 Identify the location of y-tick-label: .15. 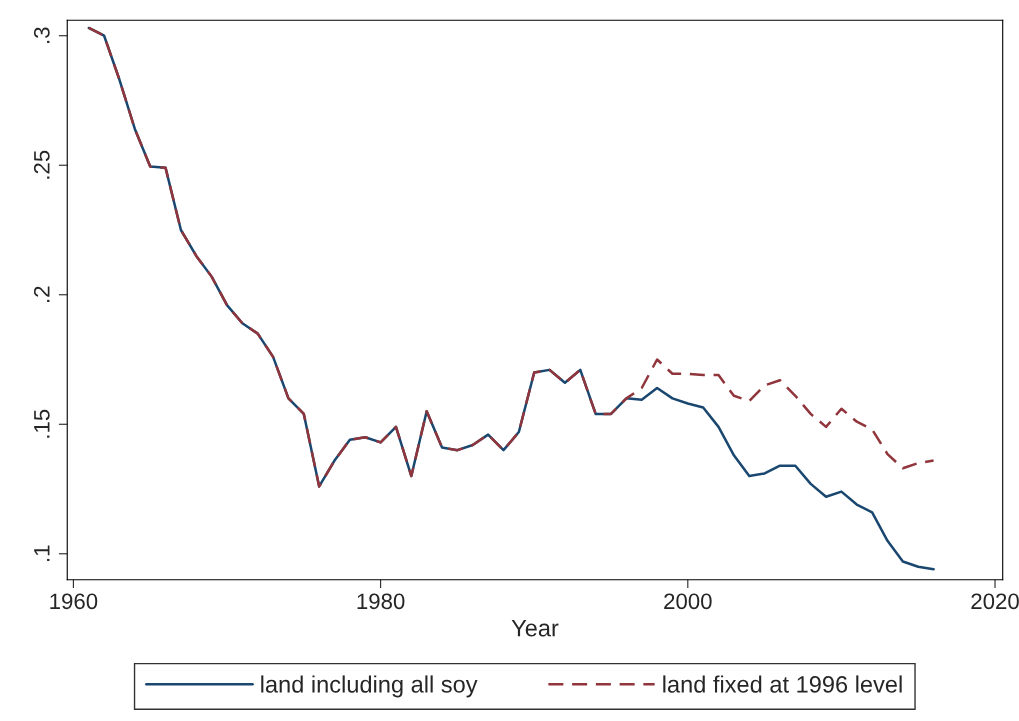
(42, 423).